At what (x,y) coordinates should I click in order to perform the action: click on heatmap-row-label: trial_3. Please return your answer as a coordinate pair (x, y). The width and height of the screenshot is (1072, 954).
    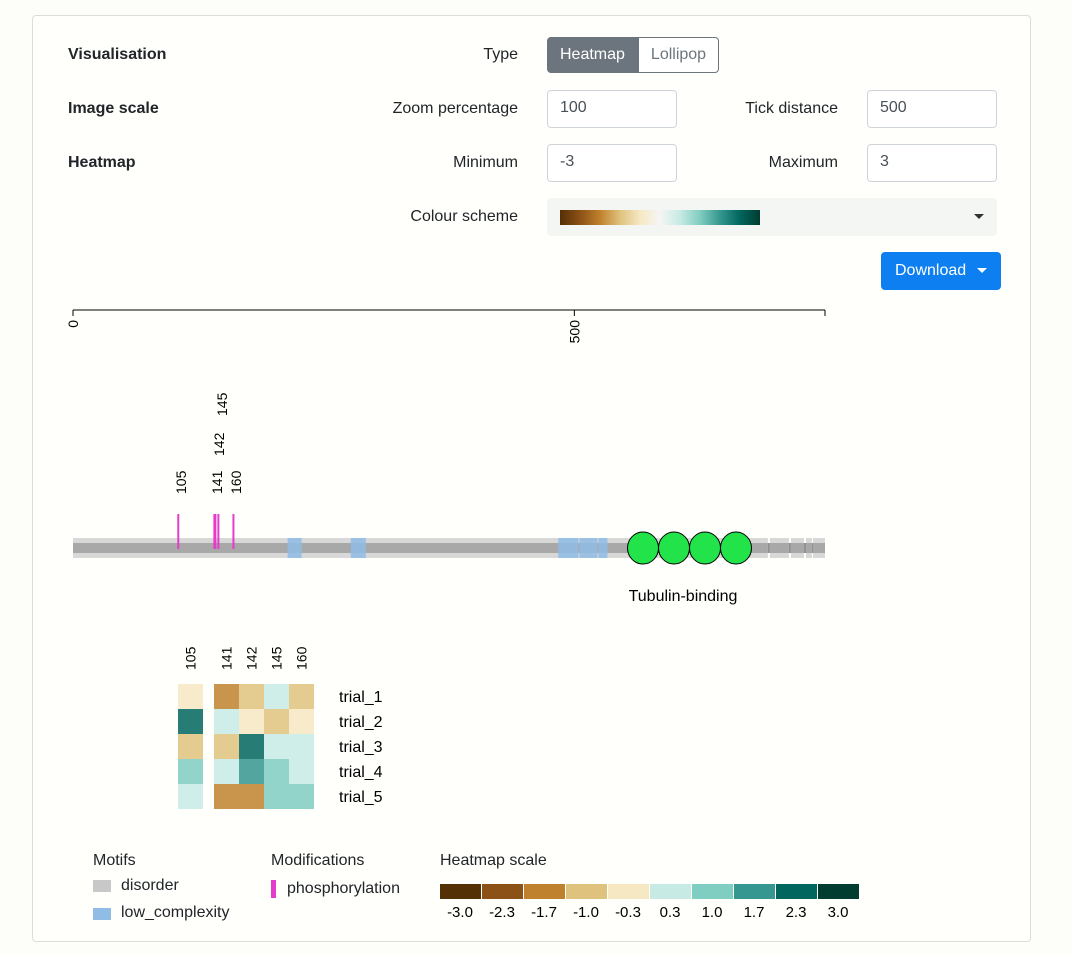
    Looking at the image, I should click on (361, 747).